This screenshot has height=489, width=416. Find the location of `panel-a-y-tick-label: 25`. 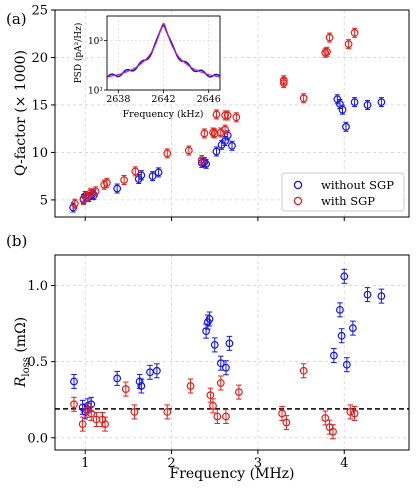

panel-a-y-tick-label: 25 is located at coordinates (39, 11).